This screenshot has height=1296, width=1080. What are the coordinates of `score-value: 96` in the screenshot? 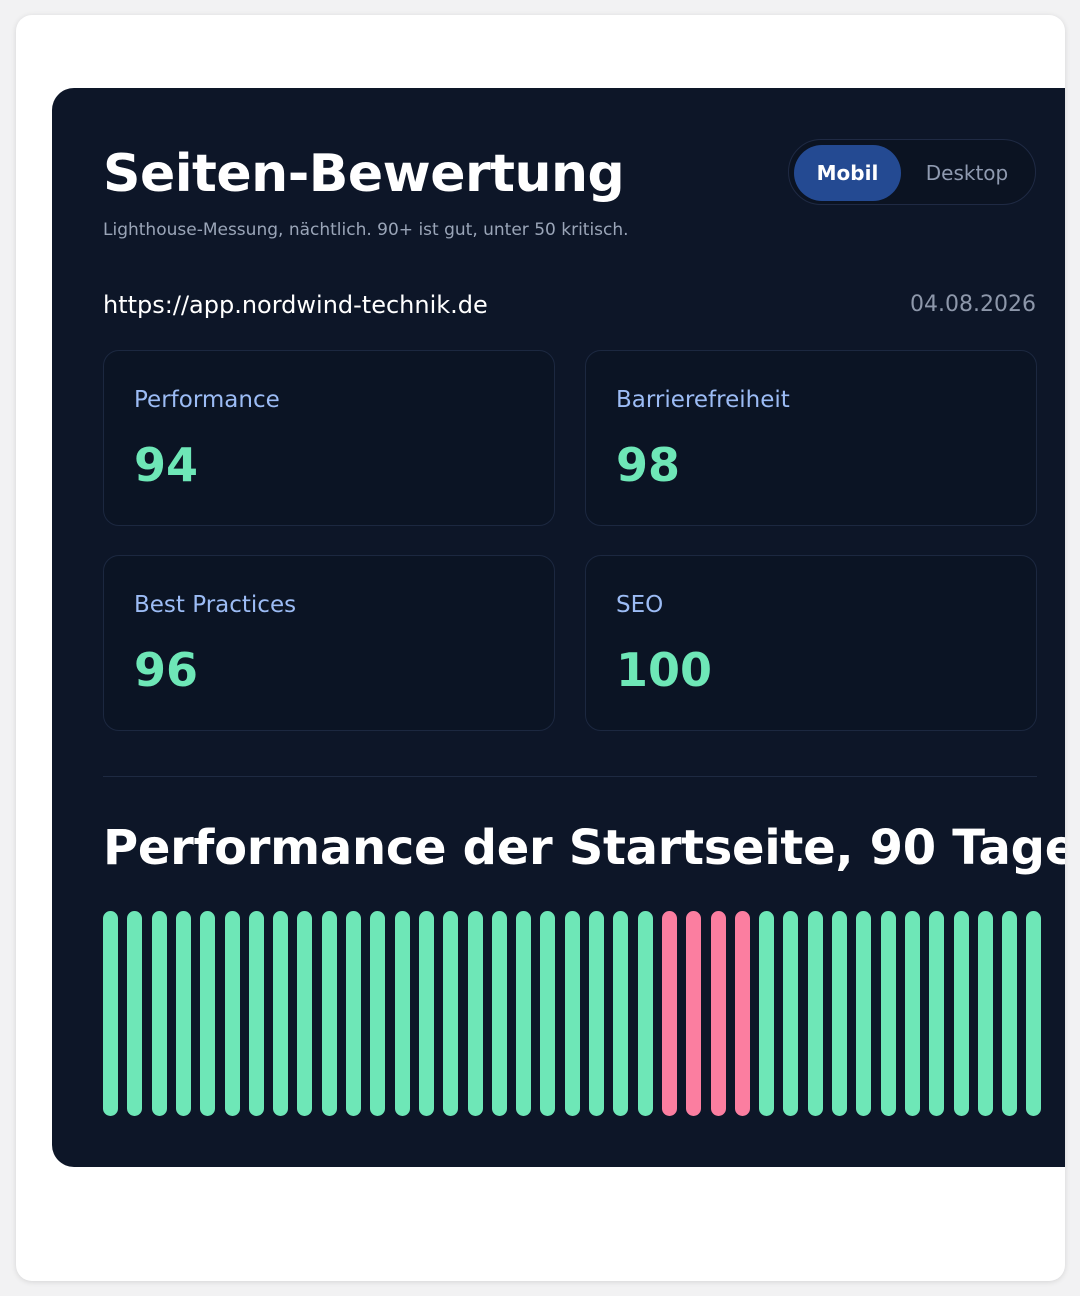 It's located at (166, 670).